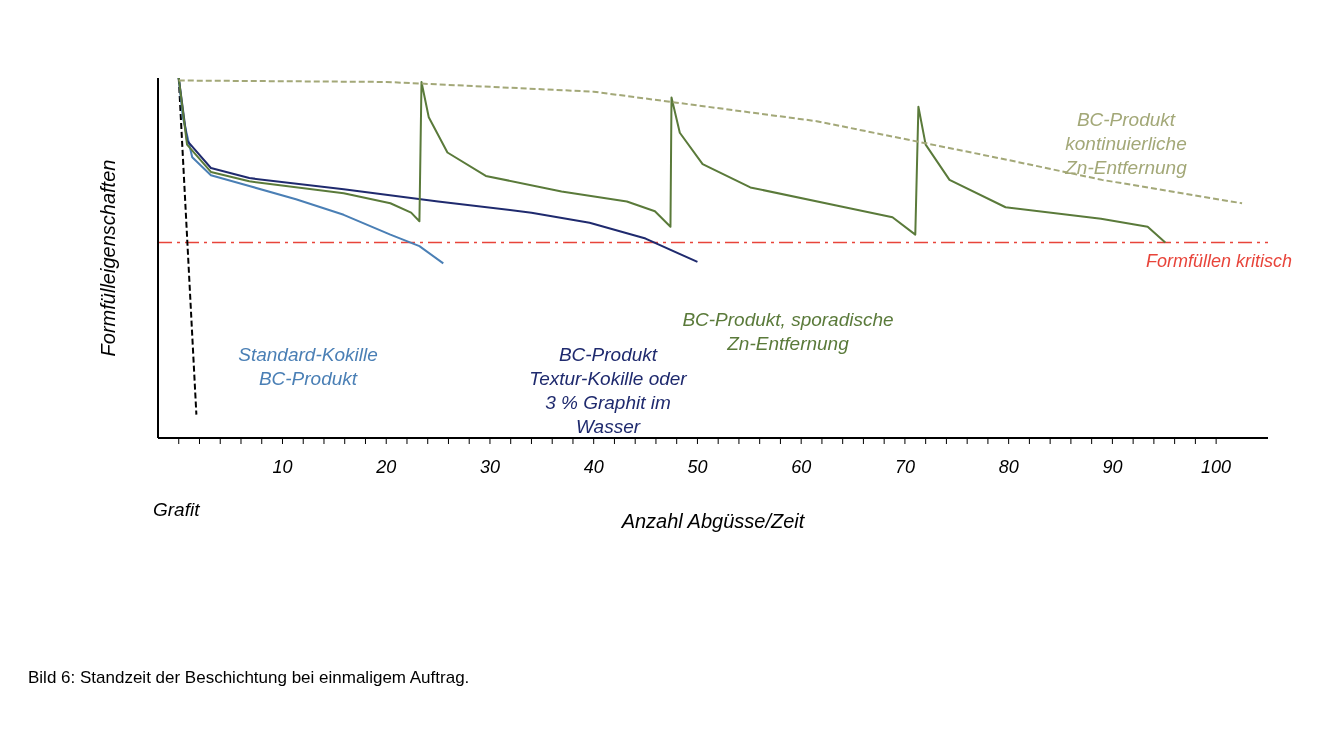 This screenshot has height=742, width=1323. Describe the element at coordinates (1126, 144) in the screenshot. I see `series-label: BC-Produkt kontinuierliche Zn-Entfernung` at that location.